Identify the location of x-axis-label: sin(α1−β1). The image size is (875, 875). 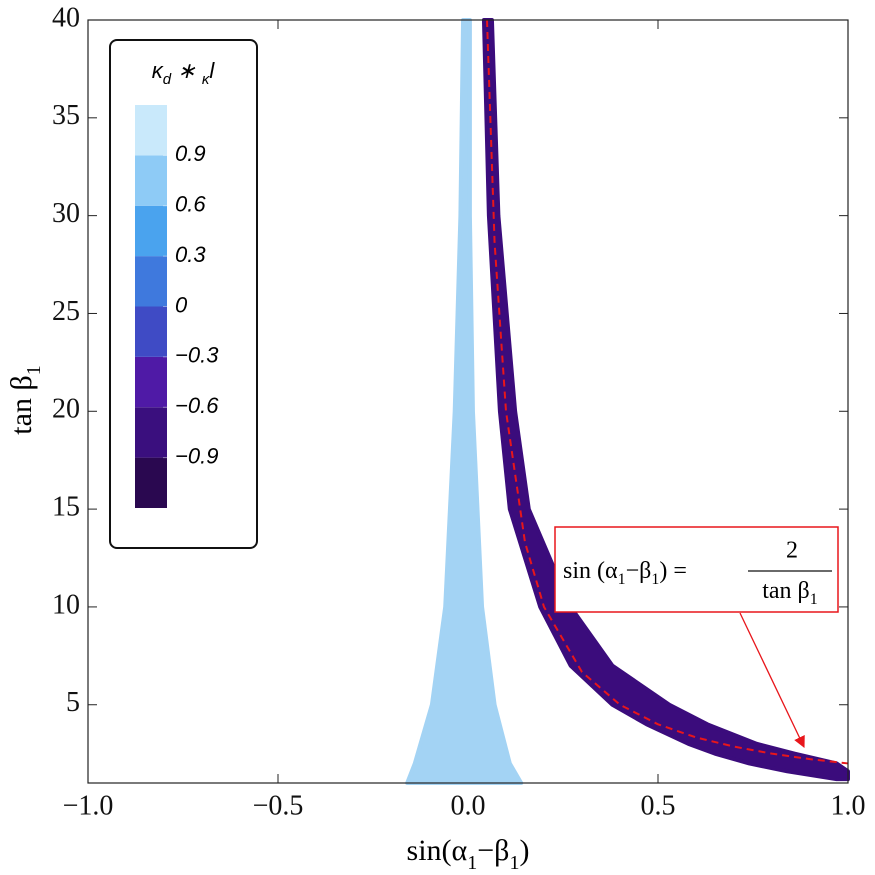
(468, 854).